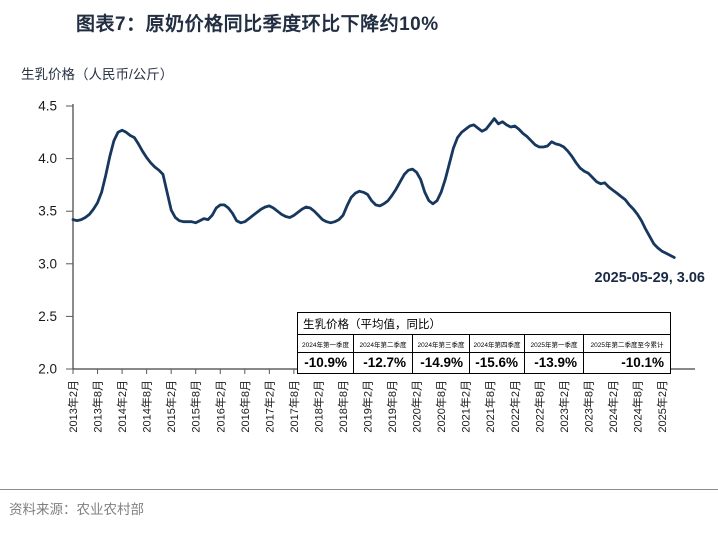 The height and width of the screenshot is (533, 718). Describe the element at coordinates (269, 406) in the screenshot. I see `x-tick-label: 2017年2月` at that location.